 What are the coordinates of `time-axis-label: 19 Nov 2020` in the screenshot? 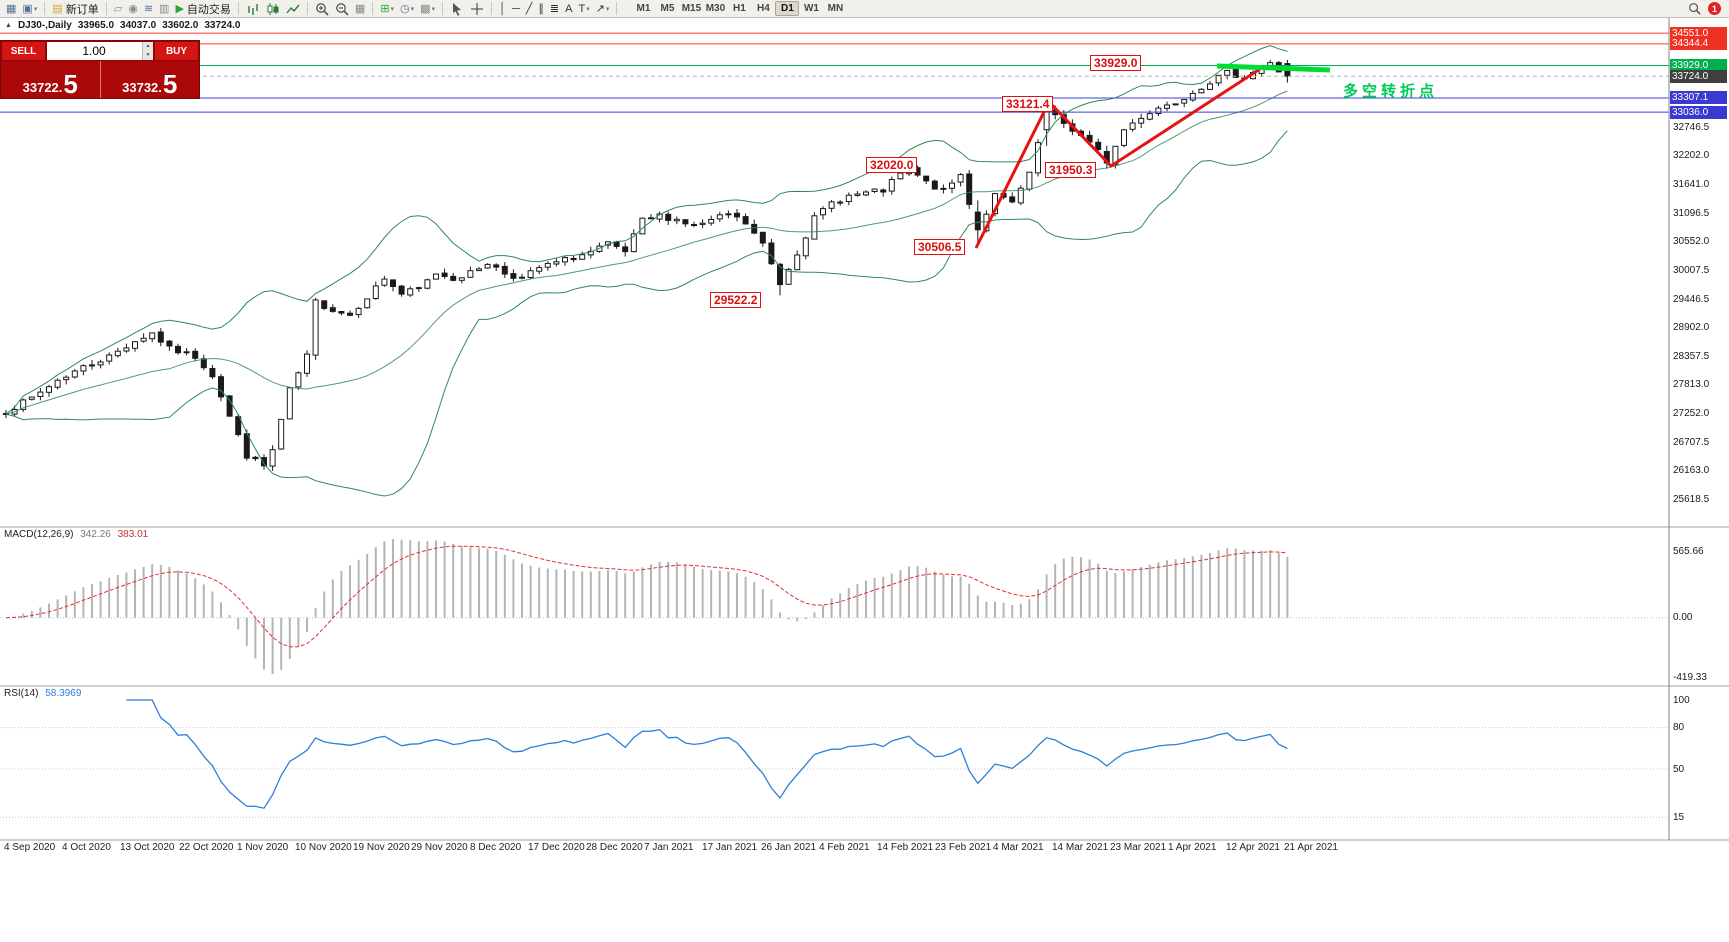 It's located at (381, 847).